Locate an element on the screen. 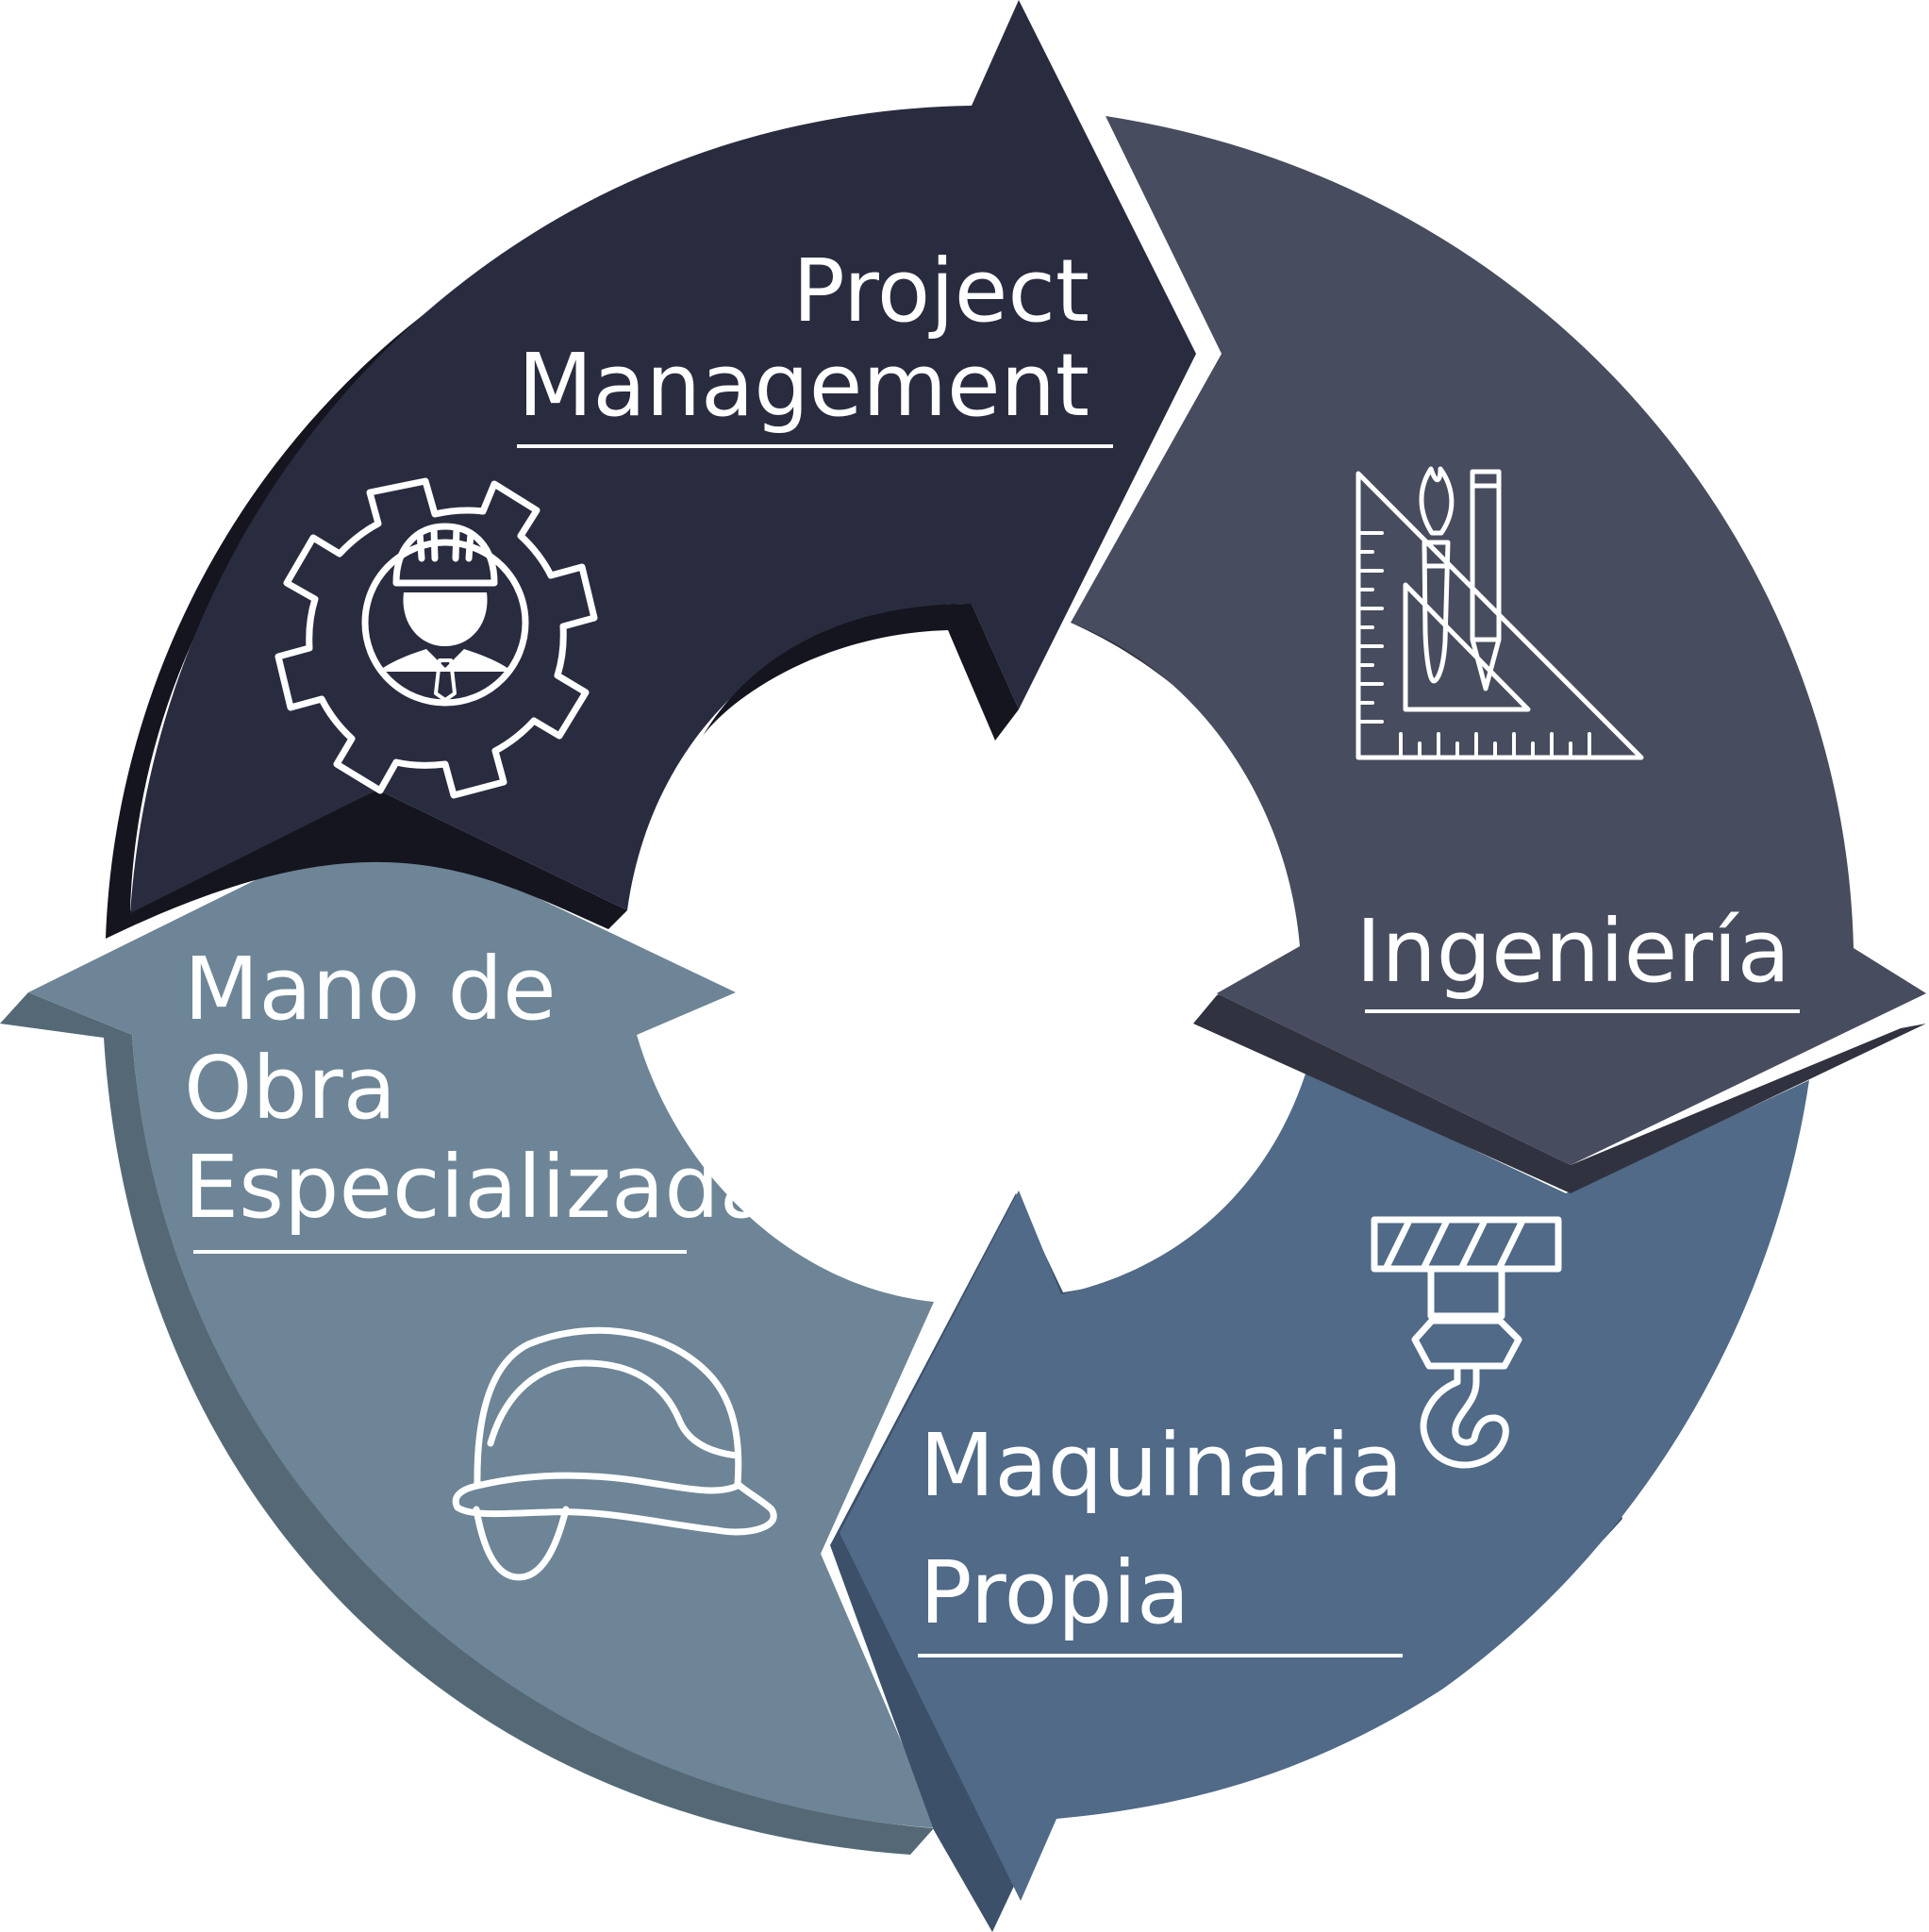 Image resolution: width=1929 pixels, height=1932 pixels. label-ingenieria: Ingeniería is located at coordinates (1572, 952).